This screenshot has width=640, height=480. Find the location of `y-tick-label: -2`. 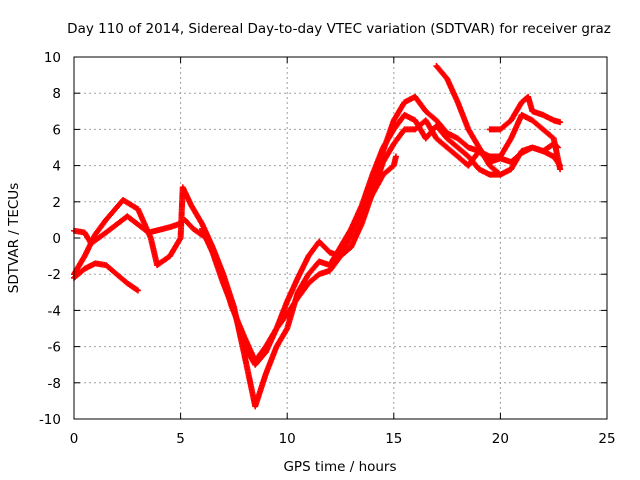

y-tick-label: -2 is located at coordinates (54, 275).